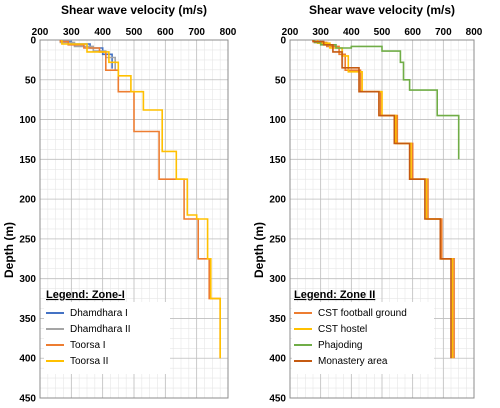  What do you see at coordinates (362, 313) in the screenshot?
I see `legend-label: CST football ground` at bounding box center [362, 313].